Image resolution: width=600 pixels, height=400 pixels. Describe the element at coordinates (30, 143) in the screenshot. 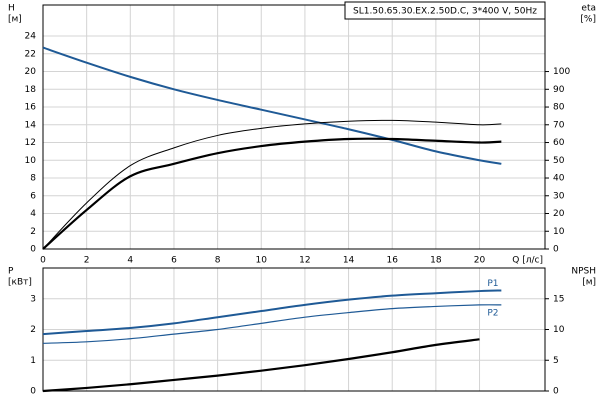

I see `y-tick-label: 12` at that location.